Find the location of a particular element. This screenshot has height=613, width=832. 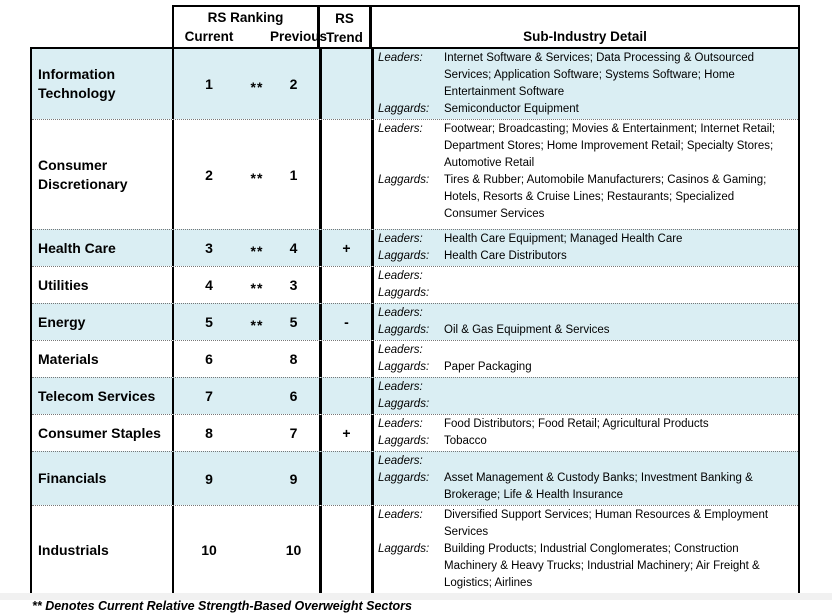

laggards-list: Tobacco is located at coordinates (465, 441).